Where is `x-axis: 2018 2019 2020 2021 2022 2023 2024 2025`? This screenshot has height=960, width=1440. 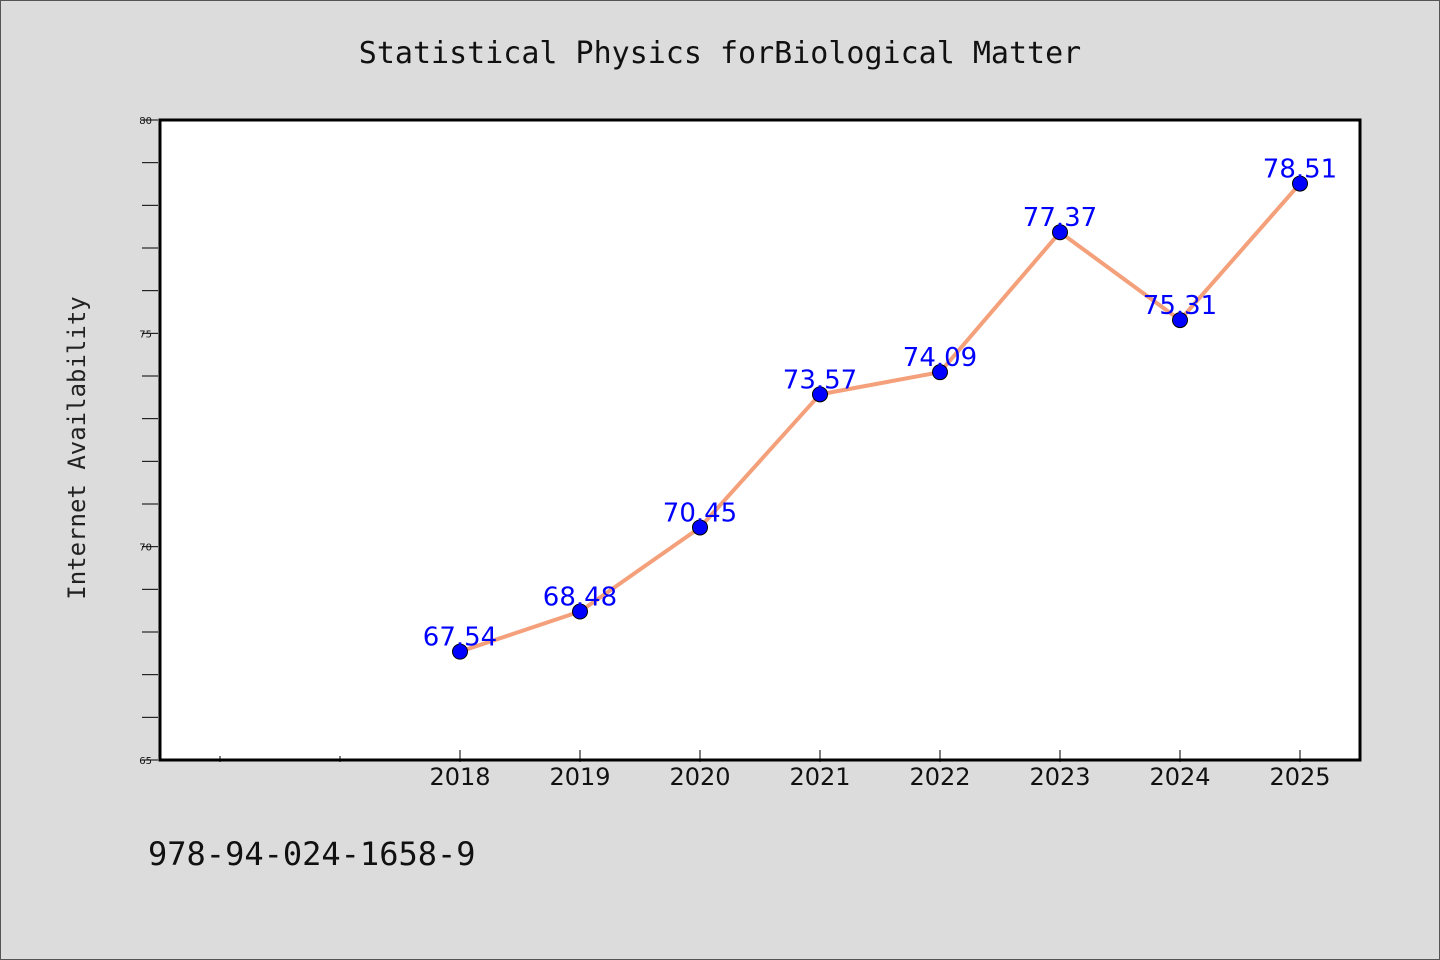 x-axis: 2018 2019 2020 2021 2022 2023 2024 2025 is located at coordinates (775, 770).